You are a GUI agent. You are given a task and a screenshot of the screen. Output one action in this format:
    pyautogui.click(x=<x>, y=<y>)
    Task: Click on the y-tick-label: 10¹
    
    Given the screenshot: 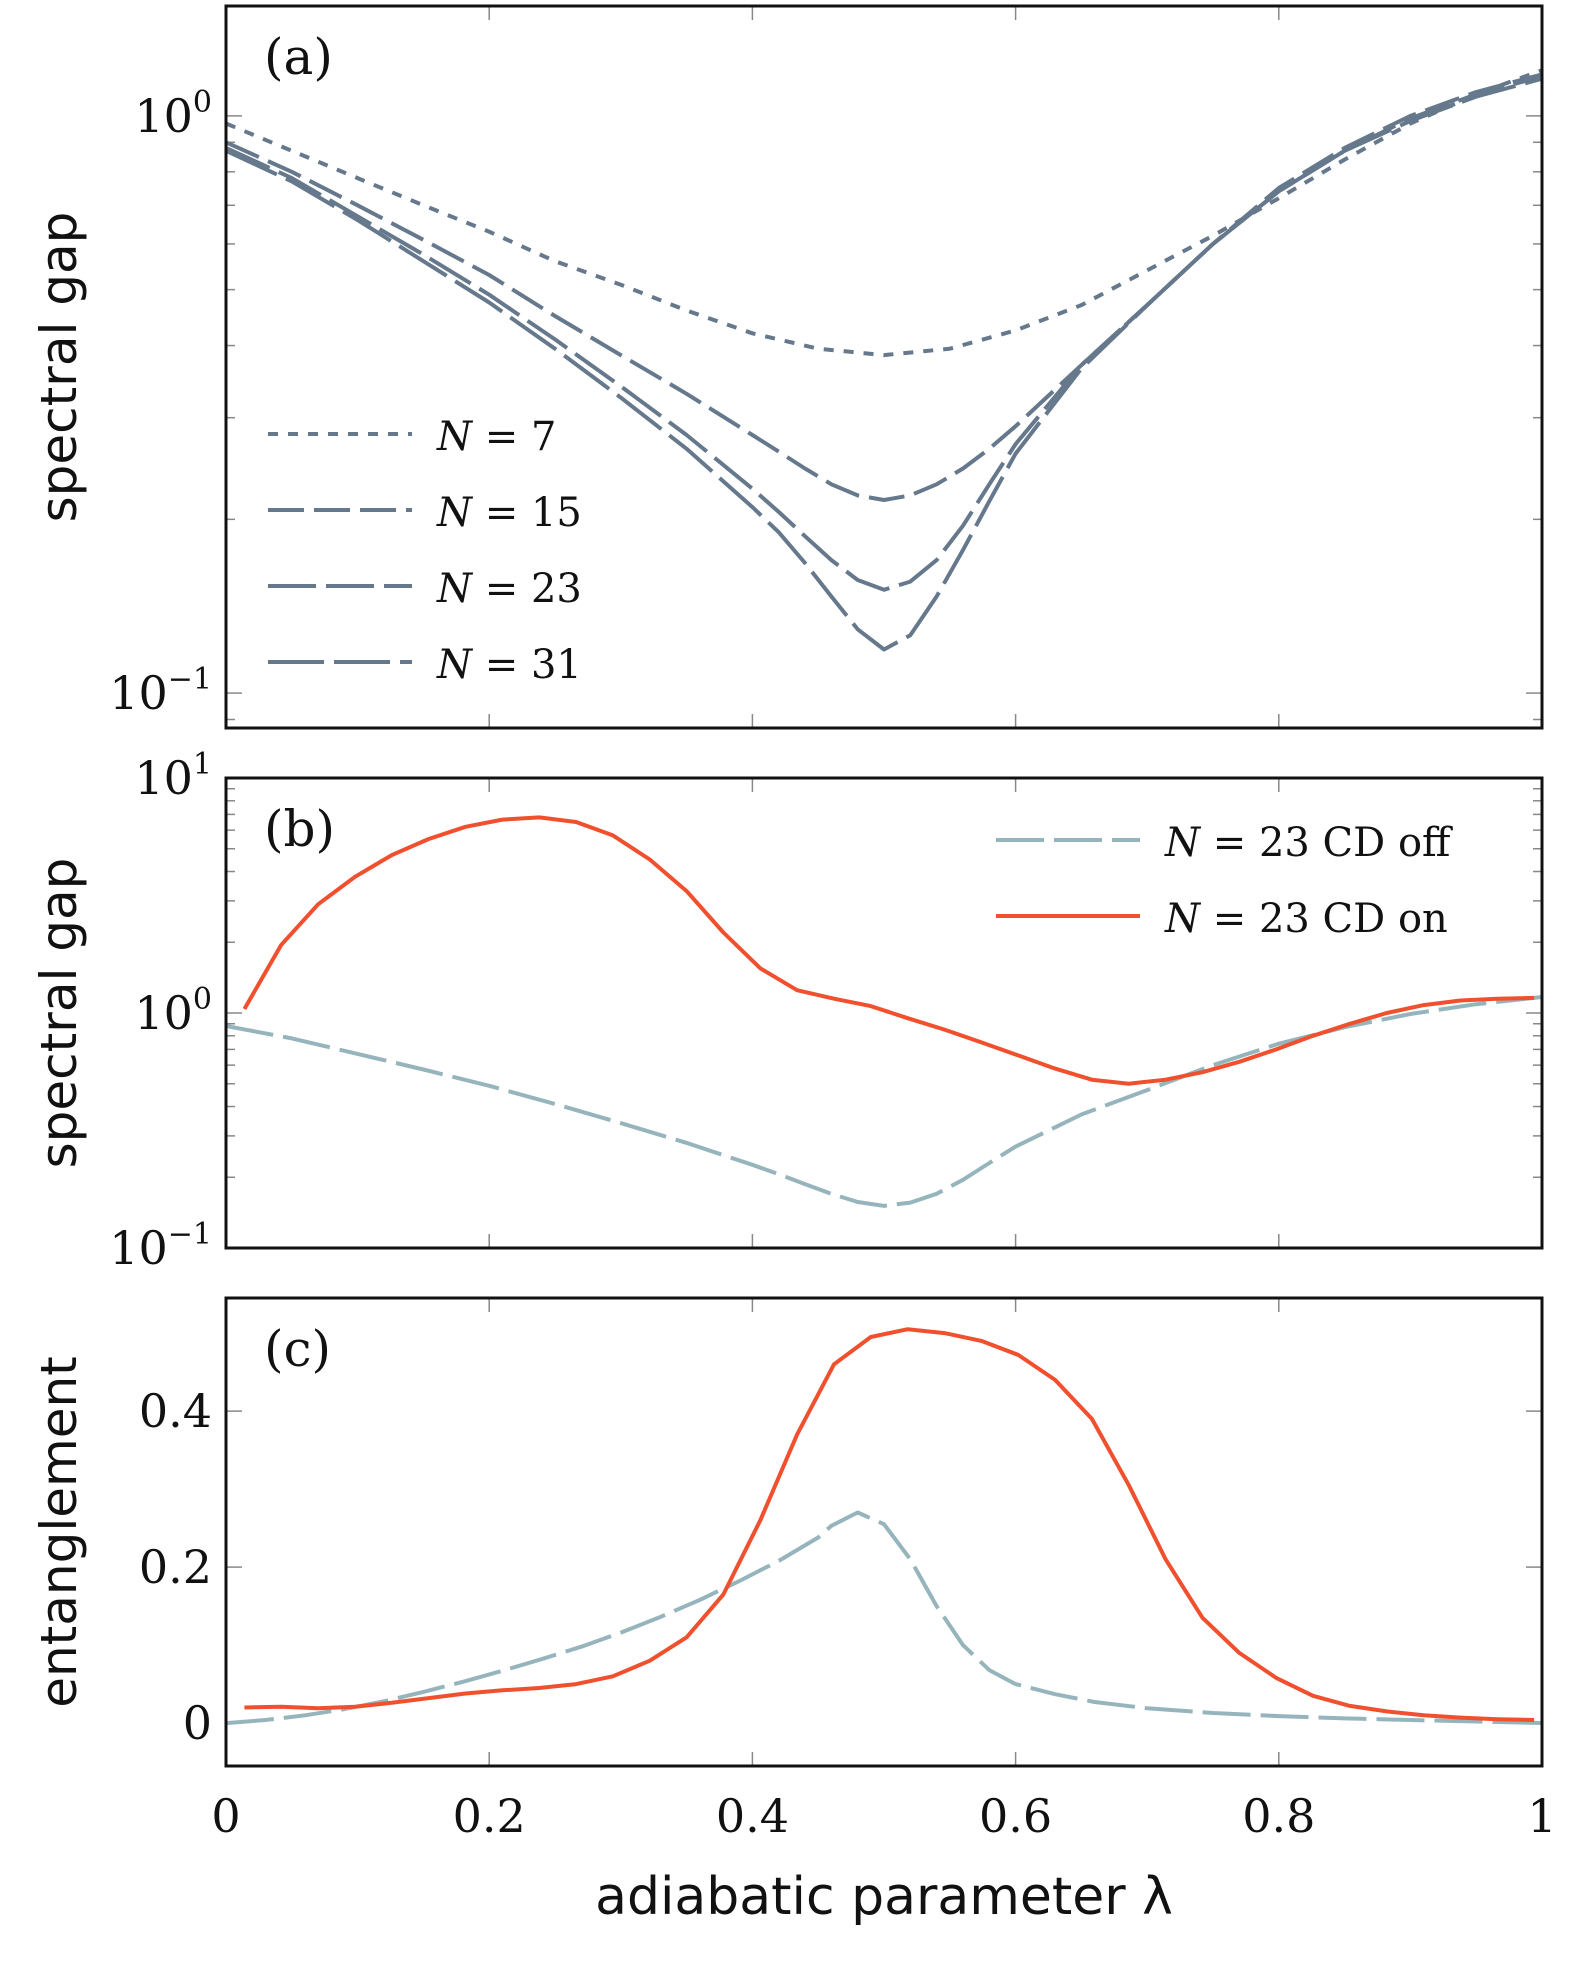 What is the action you would take?
    pyautogui.click(x=173, y=776)
    